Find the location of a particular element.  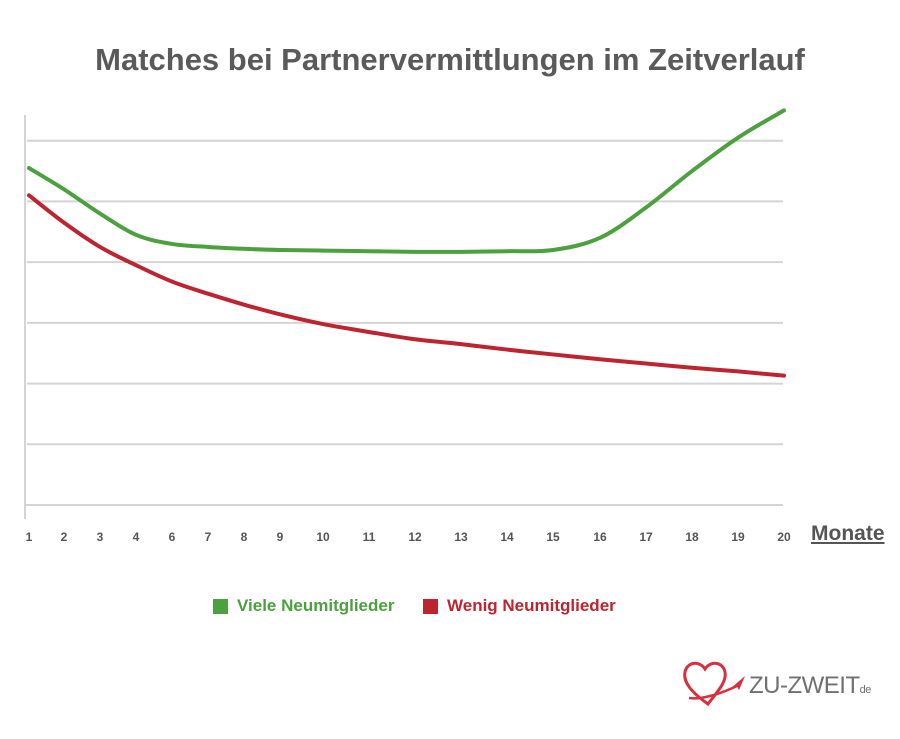

zu-zweit-logo is located at coordinates (714, 684).